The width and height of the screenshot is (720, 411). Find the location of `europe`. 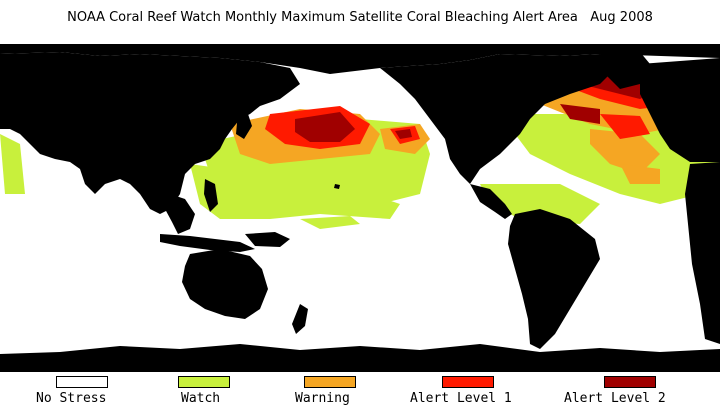

europe is located at coordinates (680, 110).